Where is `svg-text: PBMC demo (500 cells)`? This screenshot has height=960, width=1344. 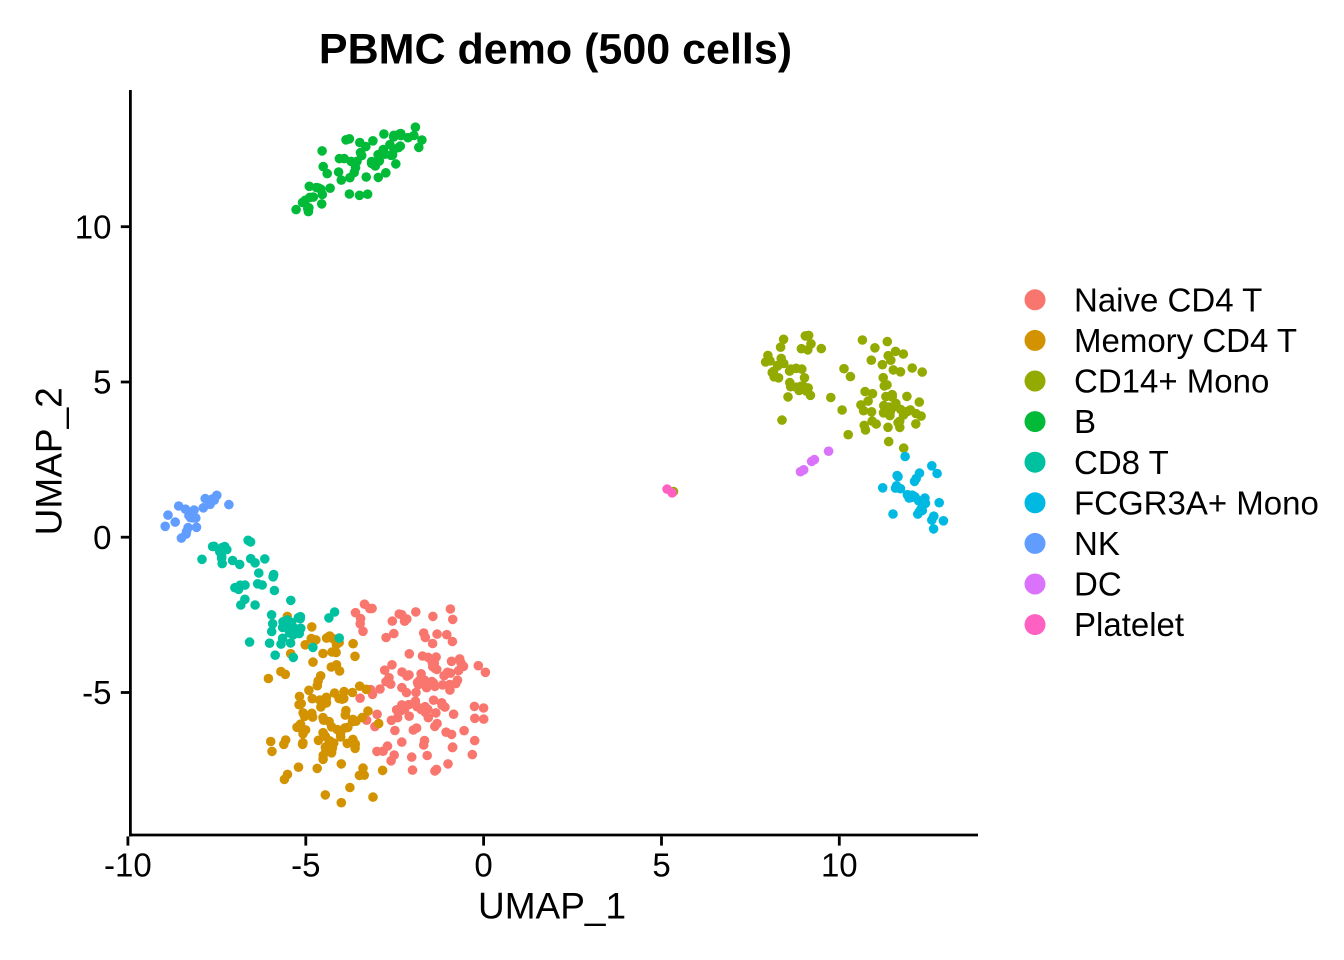
svg-text: PBMC demo (500 cells) is located at coordinates (555, 49).